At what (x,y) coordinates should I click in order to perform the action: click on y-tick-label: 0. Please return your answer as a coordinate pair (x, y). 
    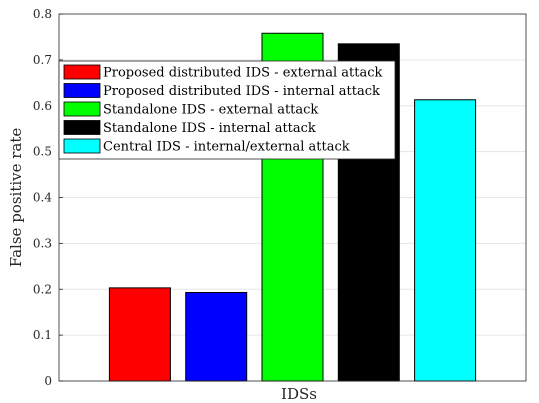
    Looking at the image, I should click on (48, 381).